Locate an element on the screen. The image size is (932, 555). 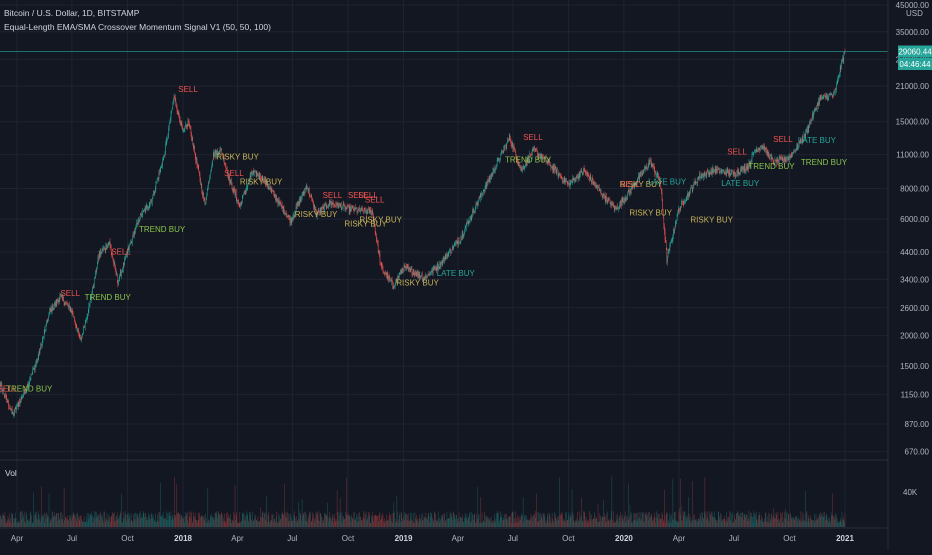
time-axis-tick: 2021 is located at coordinates (845, 538).